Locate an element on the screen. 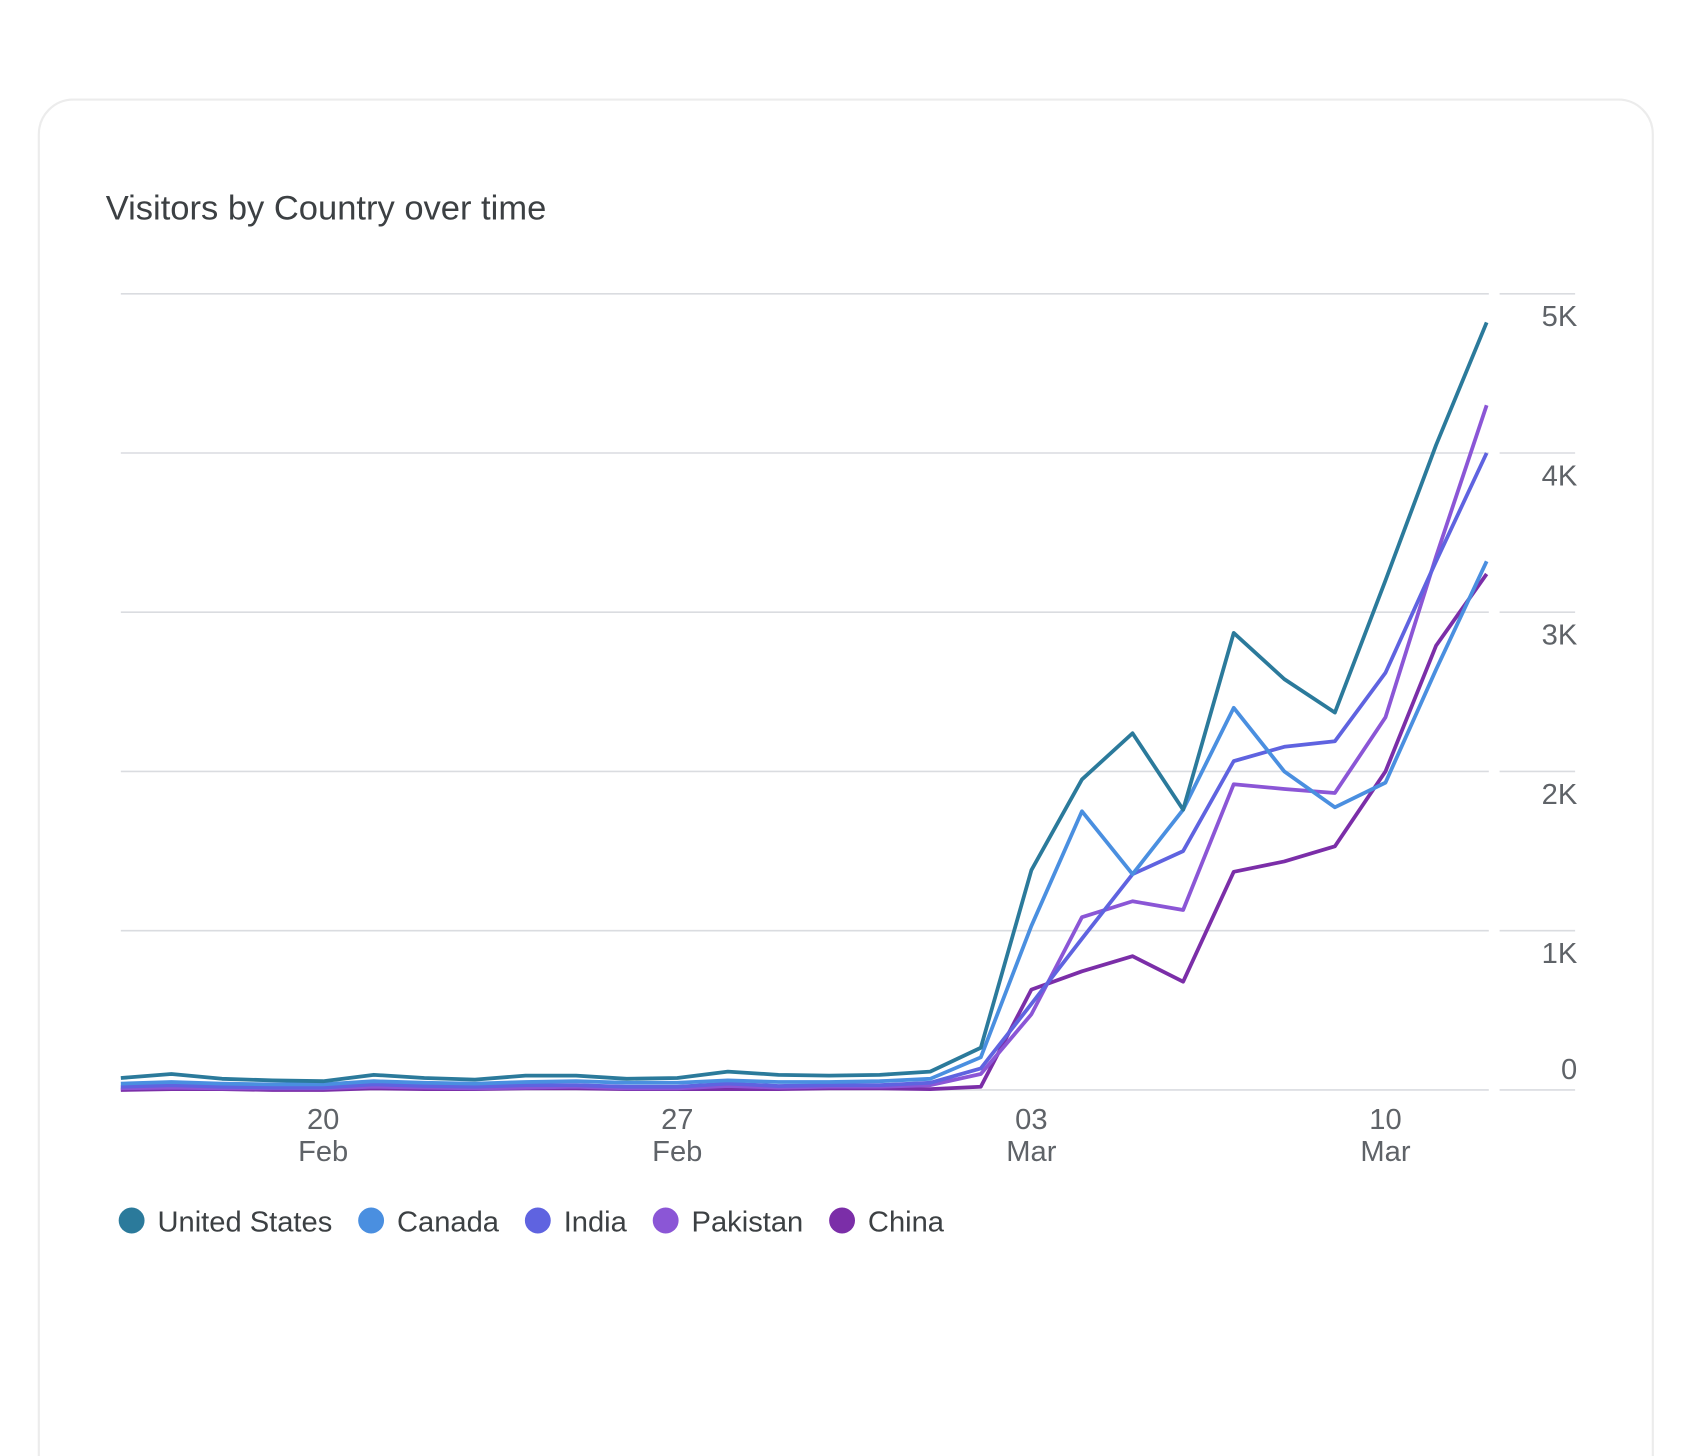 The height and width of the screenshot is (1456, 1683). x-tick-label: 03 Mar is located at coordinates (1031, 1136).